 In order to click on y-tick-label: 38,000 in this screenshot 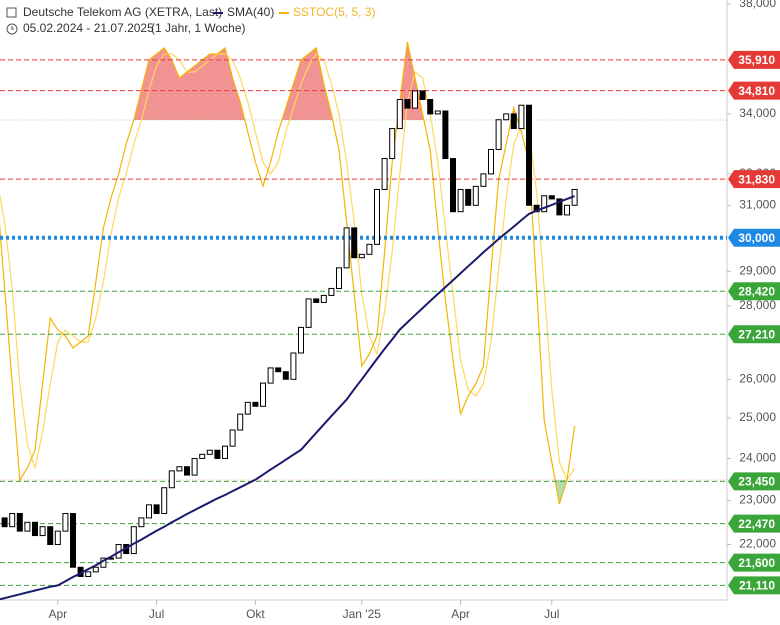, I will do `click(757, 5)`.